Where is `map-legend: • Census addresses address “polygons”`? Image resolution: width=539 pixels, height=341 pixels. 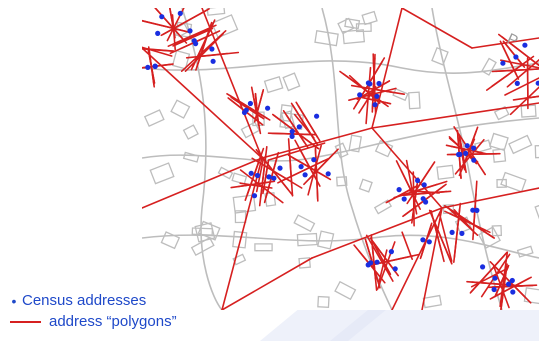 map-legend: • Census addresses address “polygons” is located at coordinates (91, 311).